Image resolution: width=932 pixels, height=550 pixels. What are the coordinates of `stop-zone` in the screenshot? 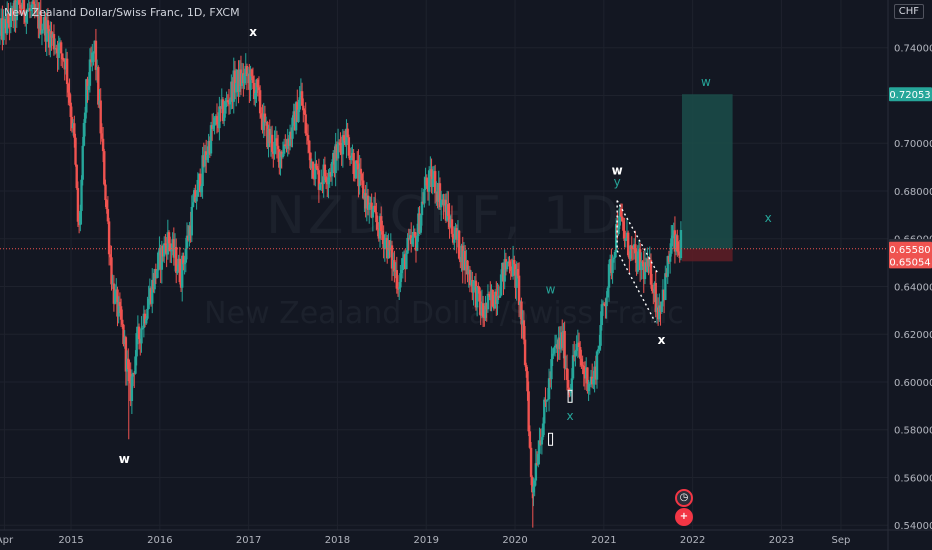 It's located at (707, 255).